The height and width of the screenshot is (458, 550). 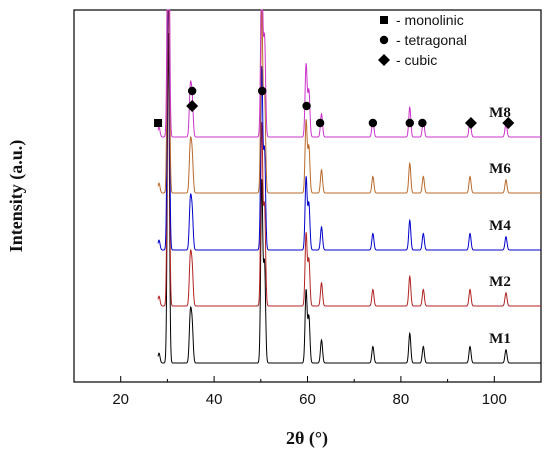 I want to click on series-label-m2: M2, so click(x=500, y=282).